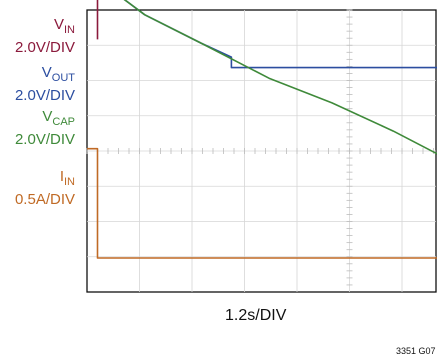 Image resolution: width=437 pixels, height=358 pixels. I want to click on iin-scale: 0.5A/DIV, so click(44, 199).